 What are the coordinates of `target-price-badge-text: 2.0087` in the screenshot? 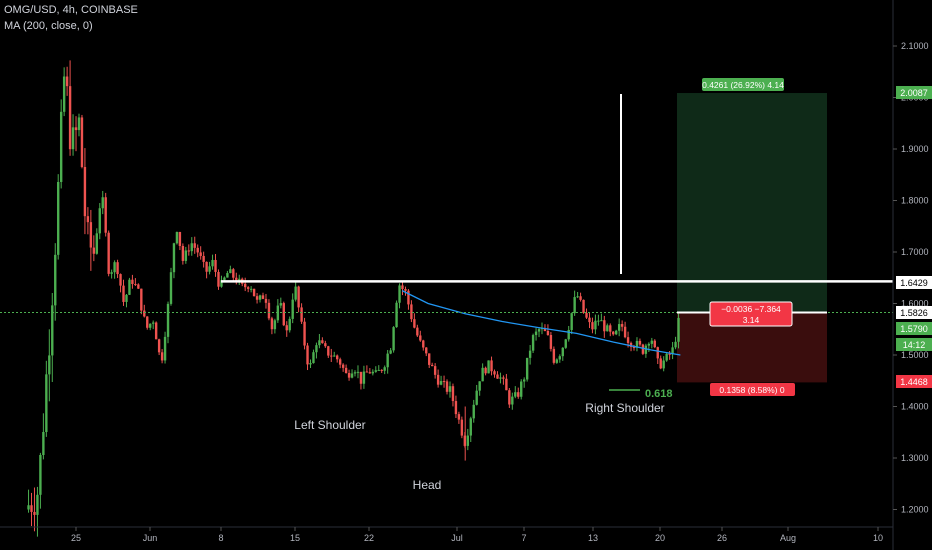 It's located at (914, 93).